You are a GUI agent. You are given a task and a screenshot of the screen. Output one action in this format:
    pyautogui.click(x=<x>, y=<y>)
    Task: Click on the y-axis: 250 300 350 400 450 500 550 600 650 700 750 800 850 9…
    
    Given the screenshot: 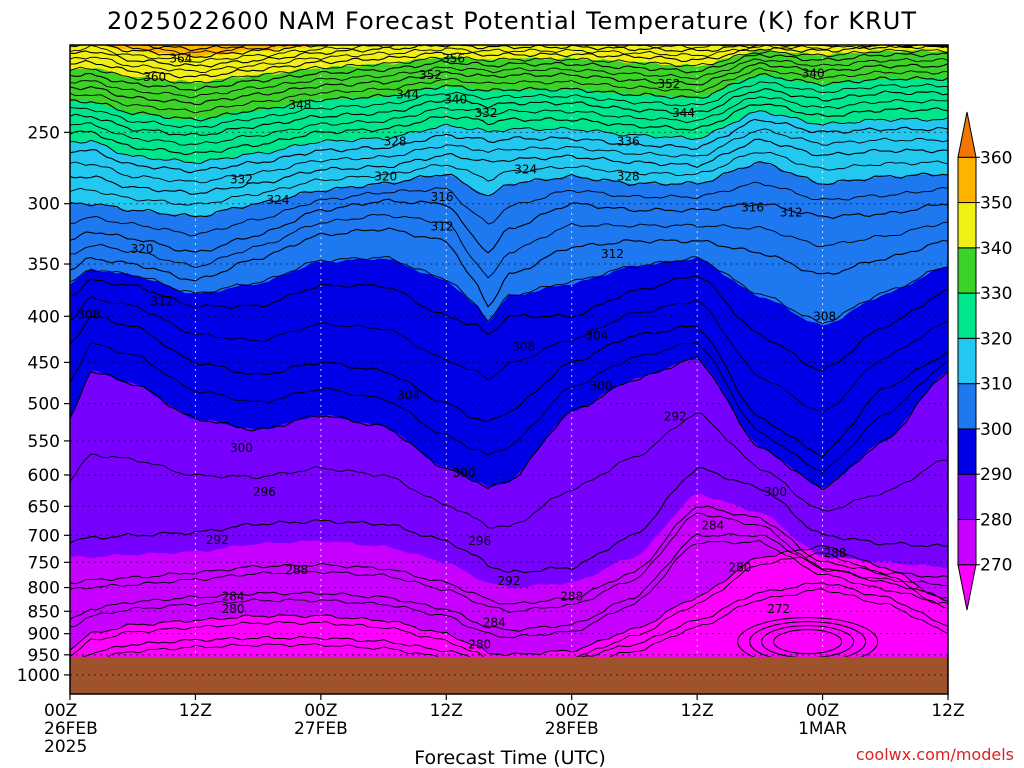 What is the action you would take?
    pyautogui.click(x=43, y=404)
    